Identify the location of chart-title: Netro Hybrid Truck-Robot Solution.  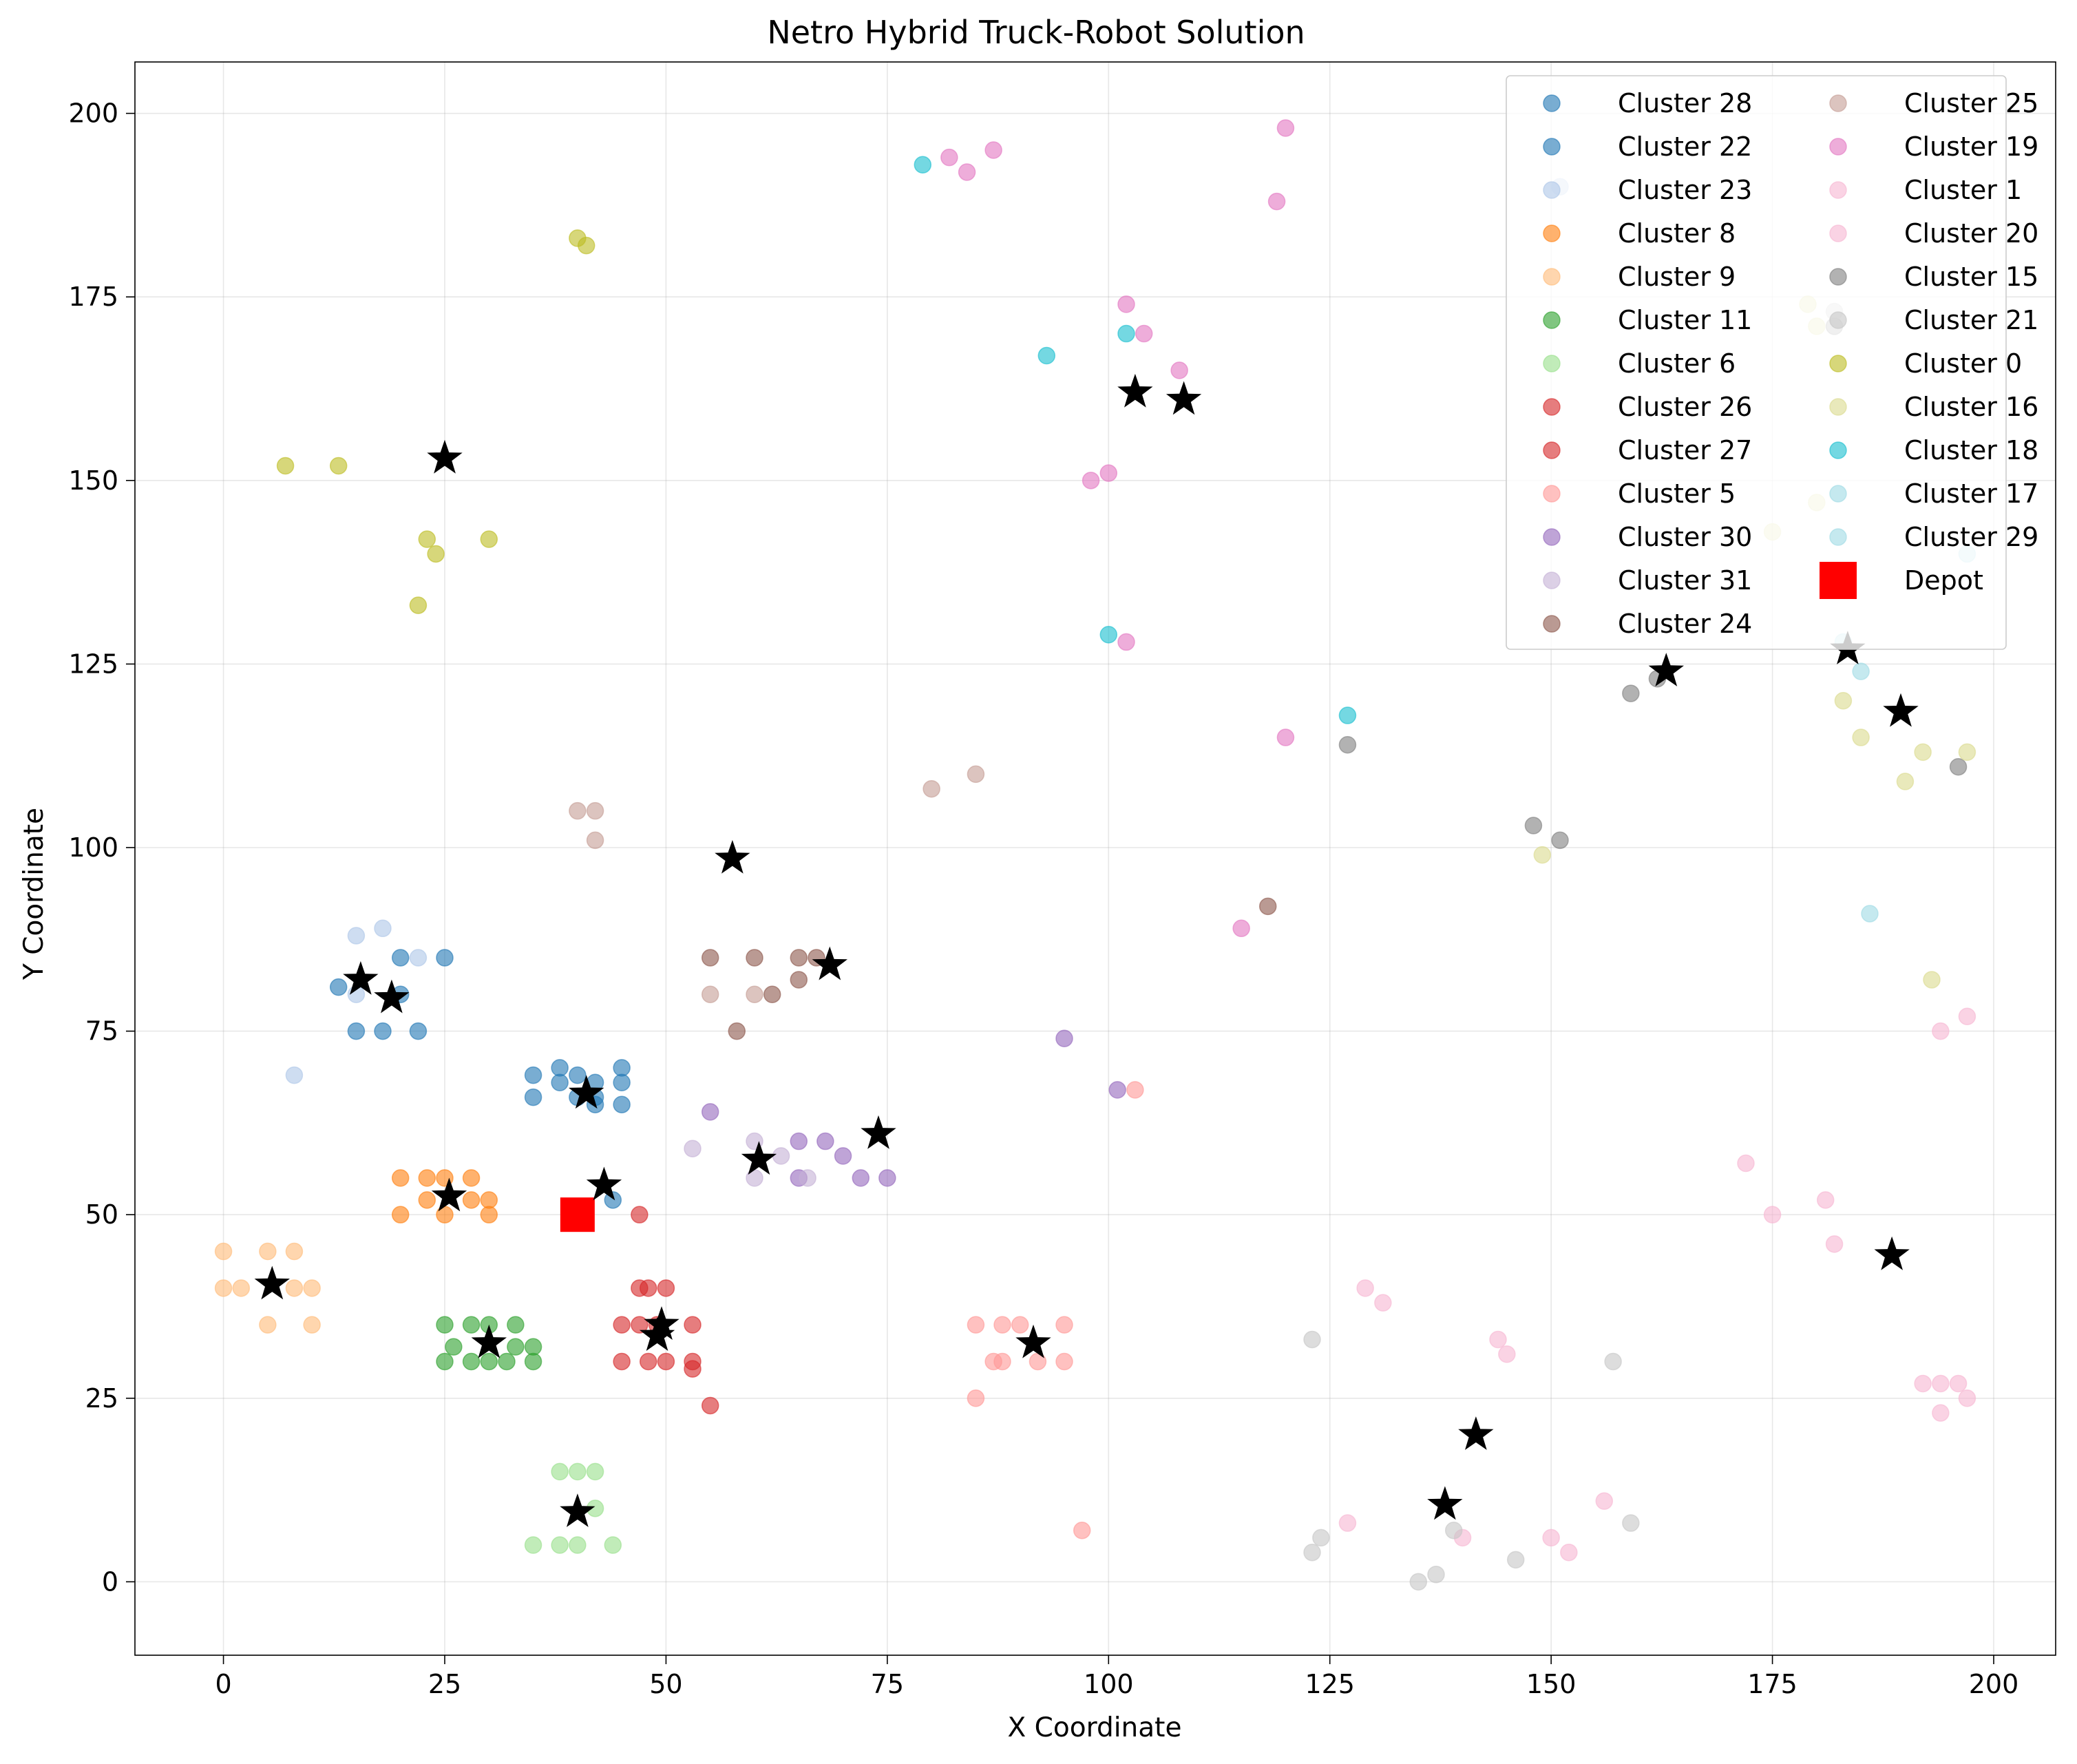
(1036, 32).